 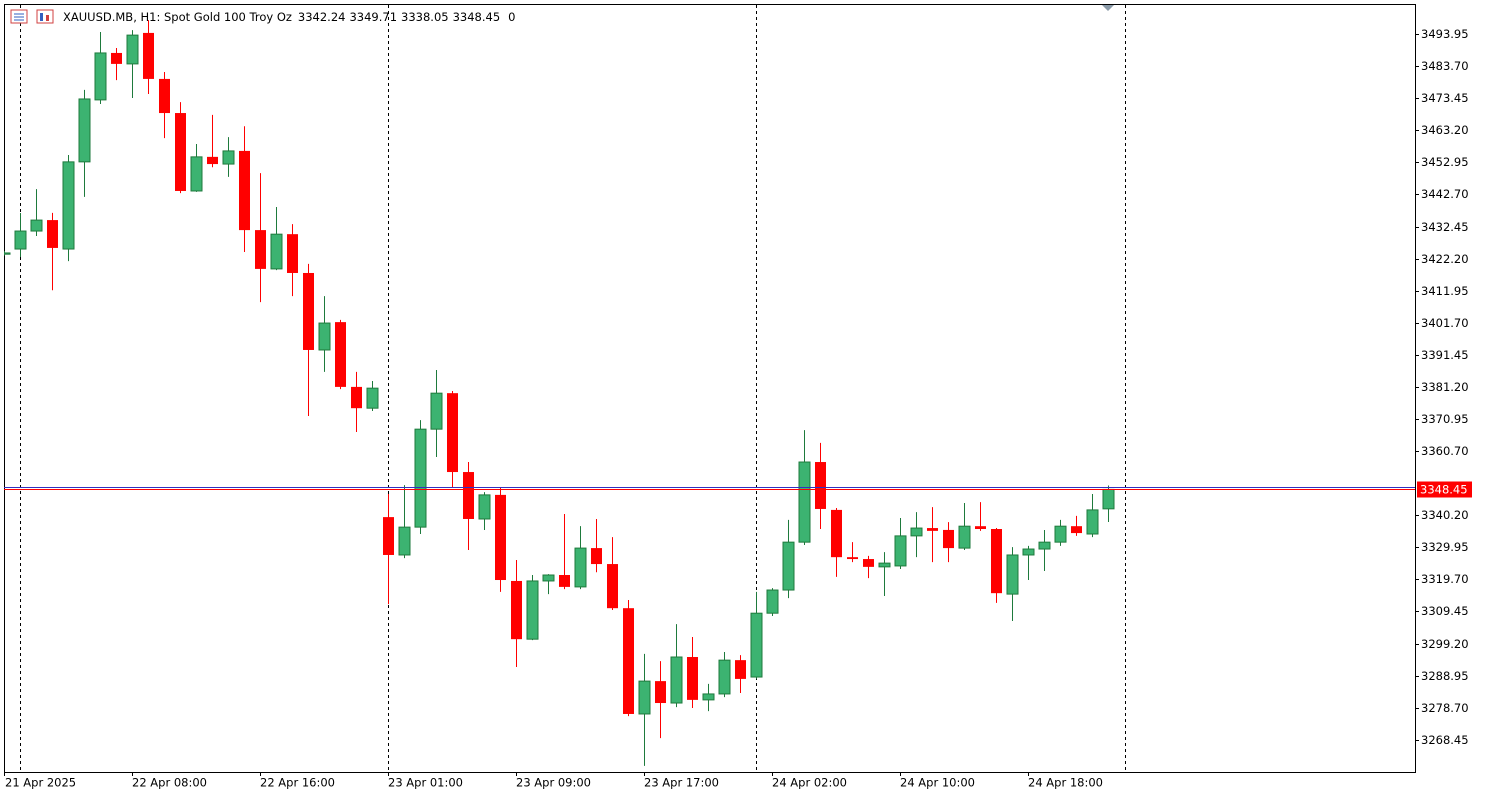 I want to click on shift-marker, so click(x=1108, y=8).